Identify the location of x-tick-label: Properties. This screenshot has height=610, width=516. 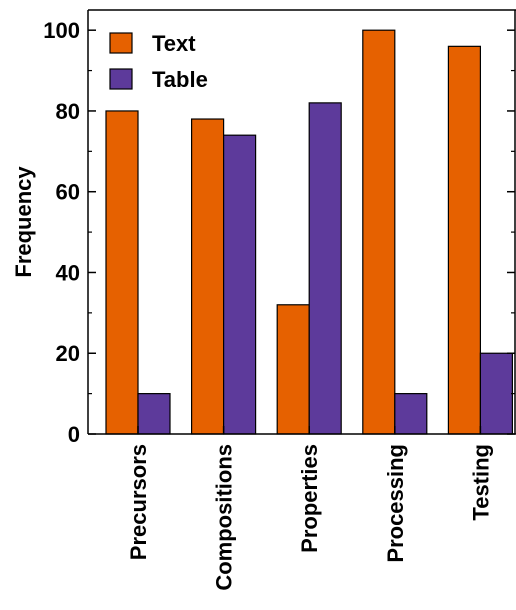
(309, 498).